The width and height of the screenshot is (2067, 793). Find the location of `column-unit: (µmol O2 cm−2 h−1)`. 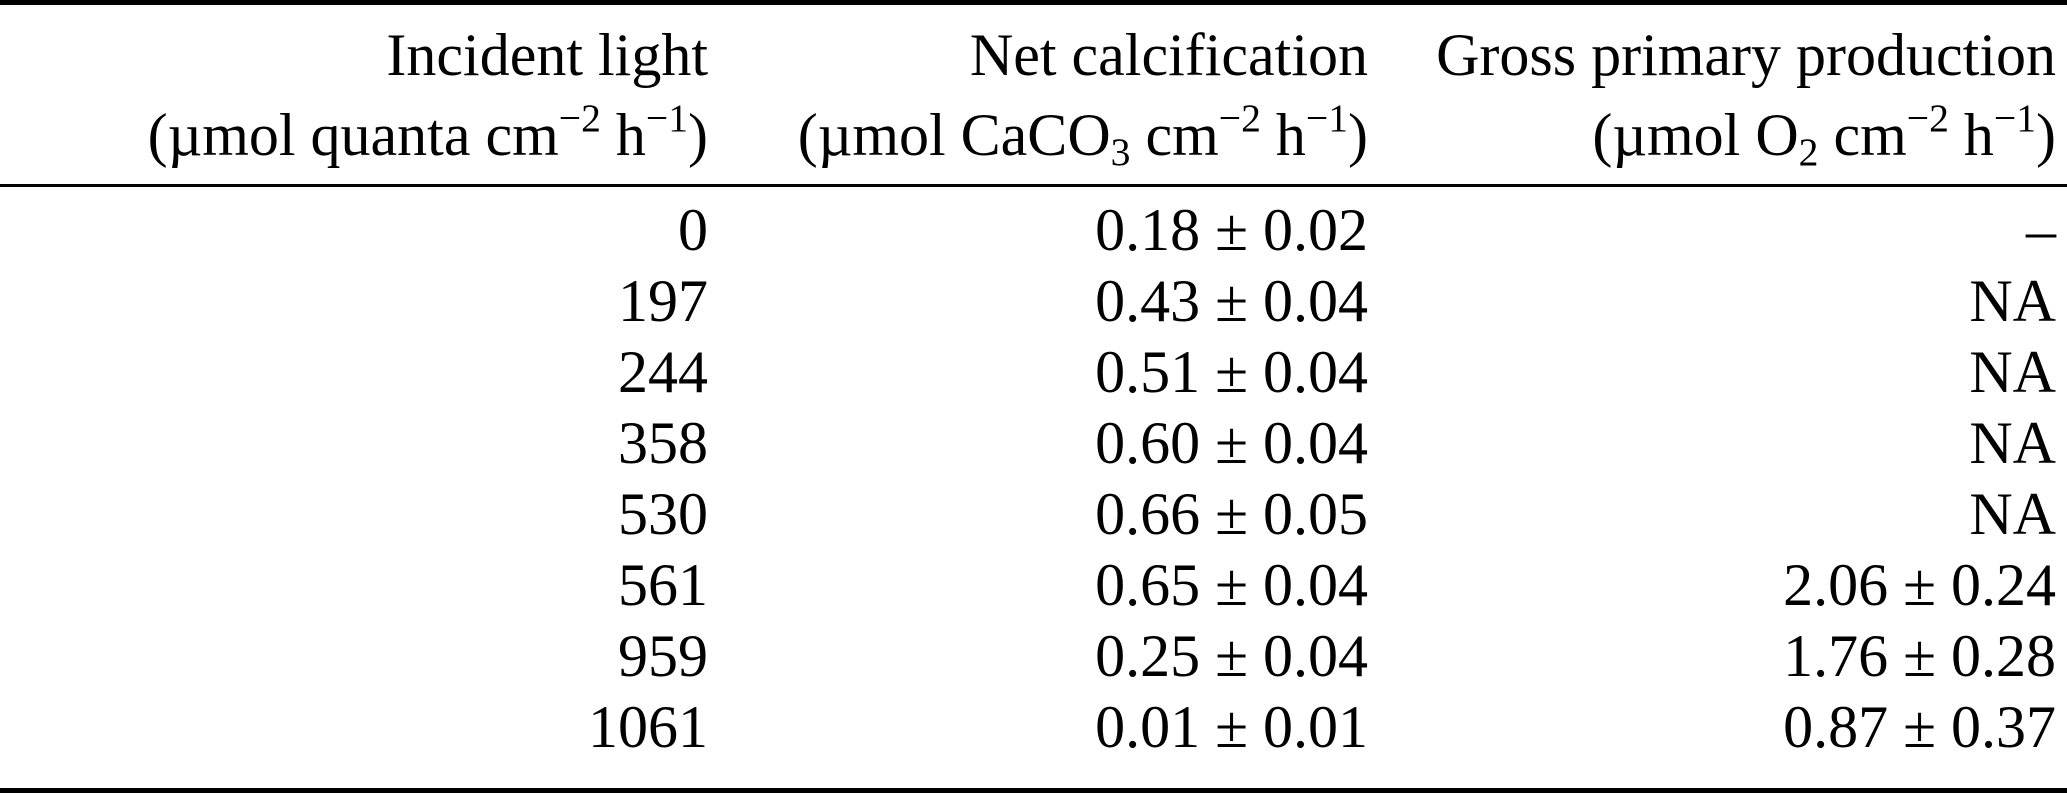

column-unit: (µmol O2 cm−2 h−1) is located at coordinates (1712, 135).